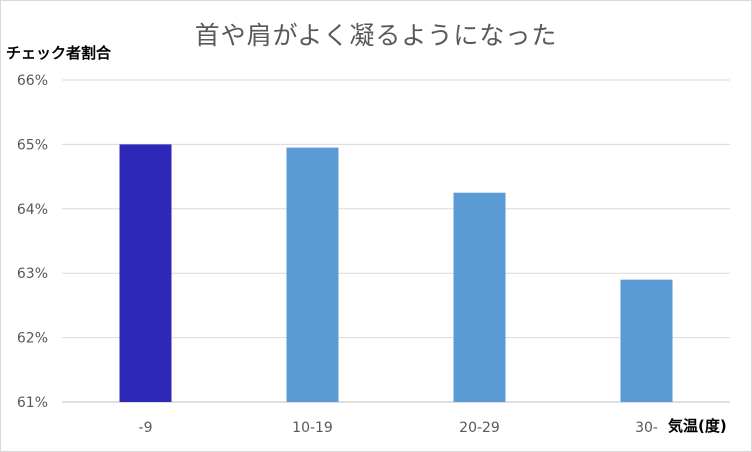 Image resolution: width=752 pixels, height=452 pixels. I want to click on x-axis-label: 気温(度), so click(697, 426).